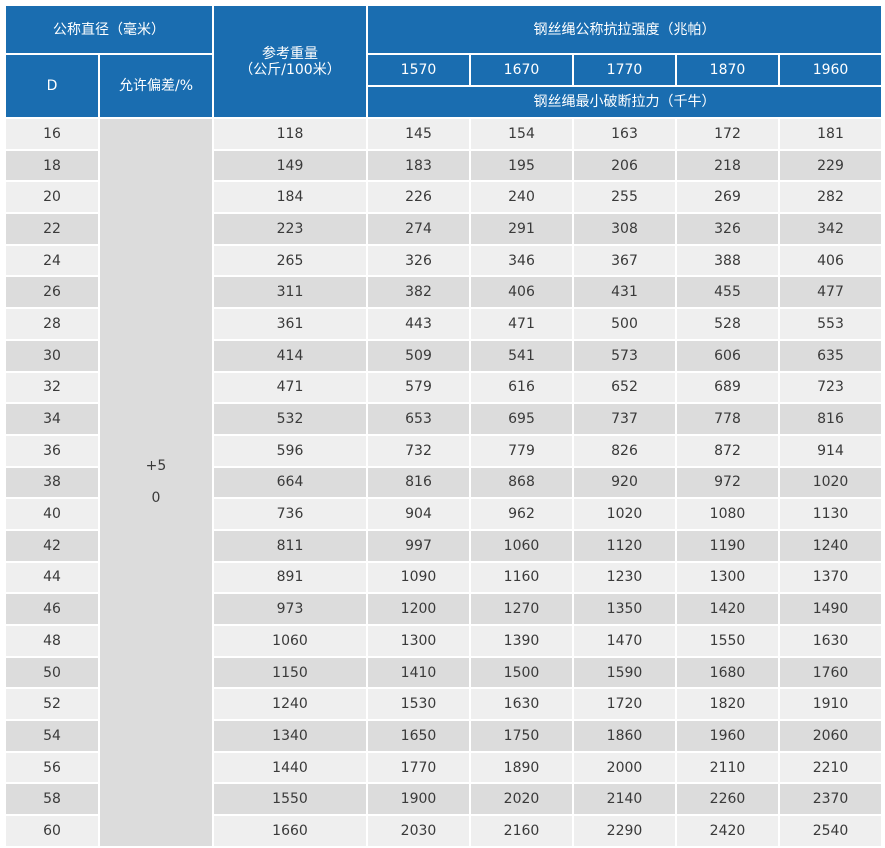  What do you see at coordinates (290, 641) in the screenshot?
I see `weight-cell: 1060` at bounding box center [290, 641].